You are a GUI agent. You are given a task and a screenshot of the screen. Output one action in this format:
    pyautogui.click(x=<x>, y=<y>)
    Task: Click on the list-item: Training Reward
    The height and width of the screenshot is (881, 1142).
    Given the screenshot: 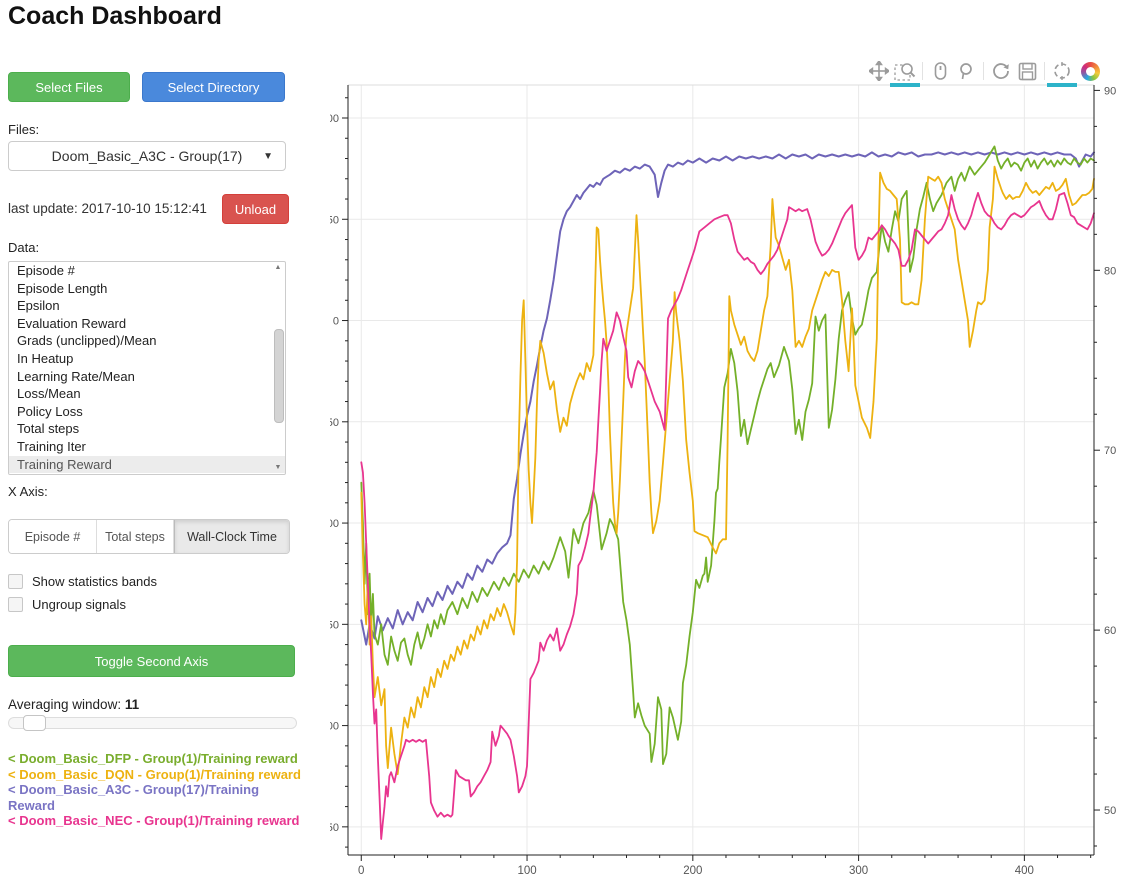 What is the action you would take?
    pyautogui.click(x=147, y=464)
    